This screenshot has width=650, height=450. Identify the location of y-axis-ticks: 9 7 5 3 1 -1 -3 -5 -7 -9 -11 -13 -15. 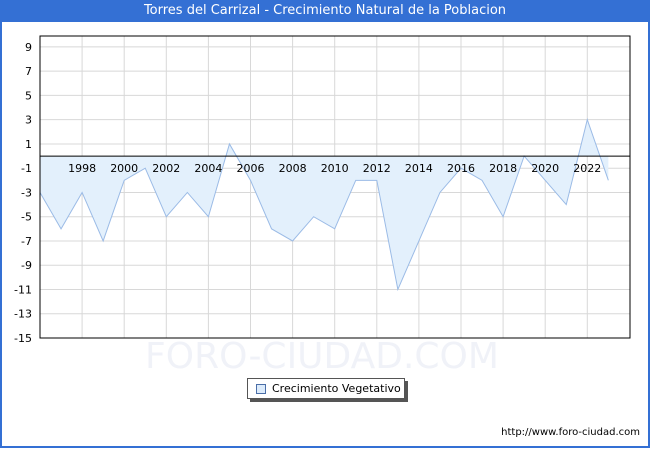
(23, 193).